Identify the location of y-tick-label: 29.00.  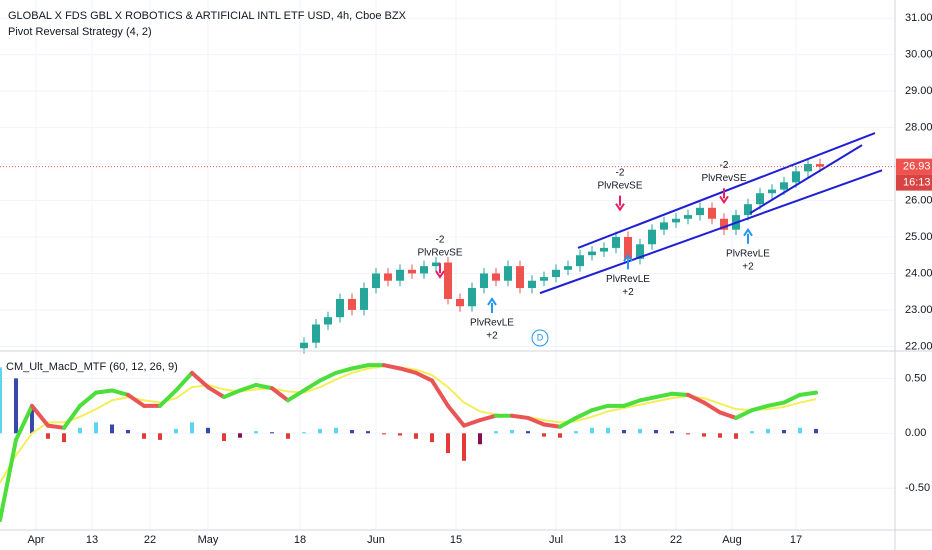
(918, 91).